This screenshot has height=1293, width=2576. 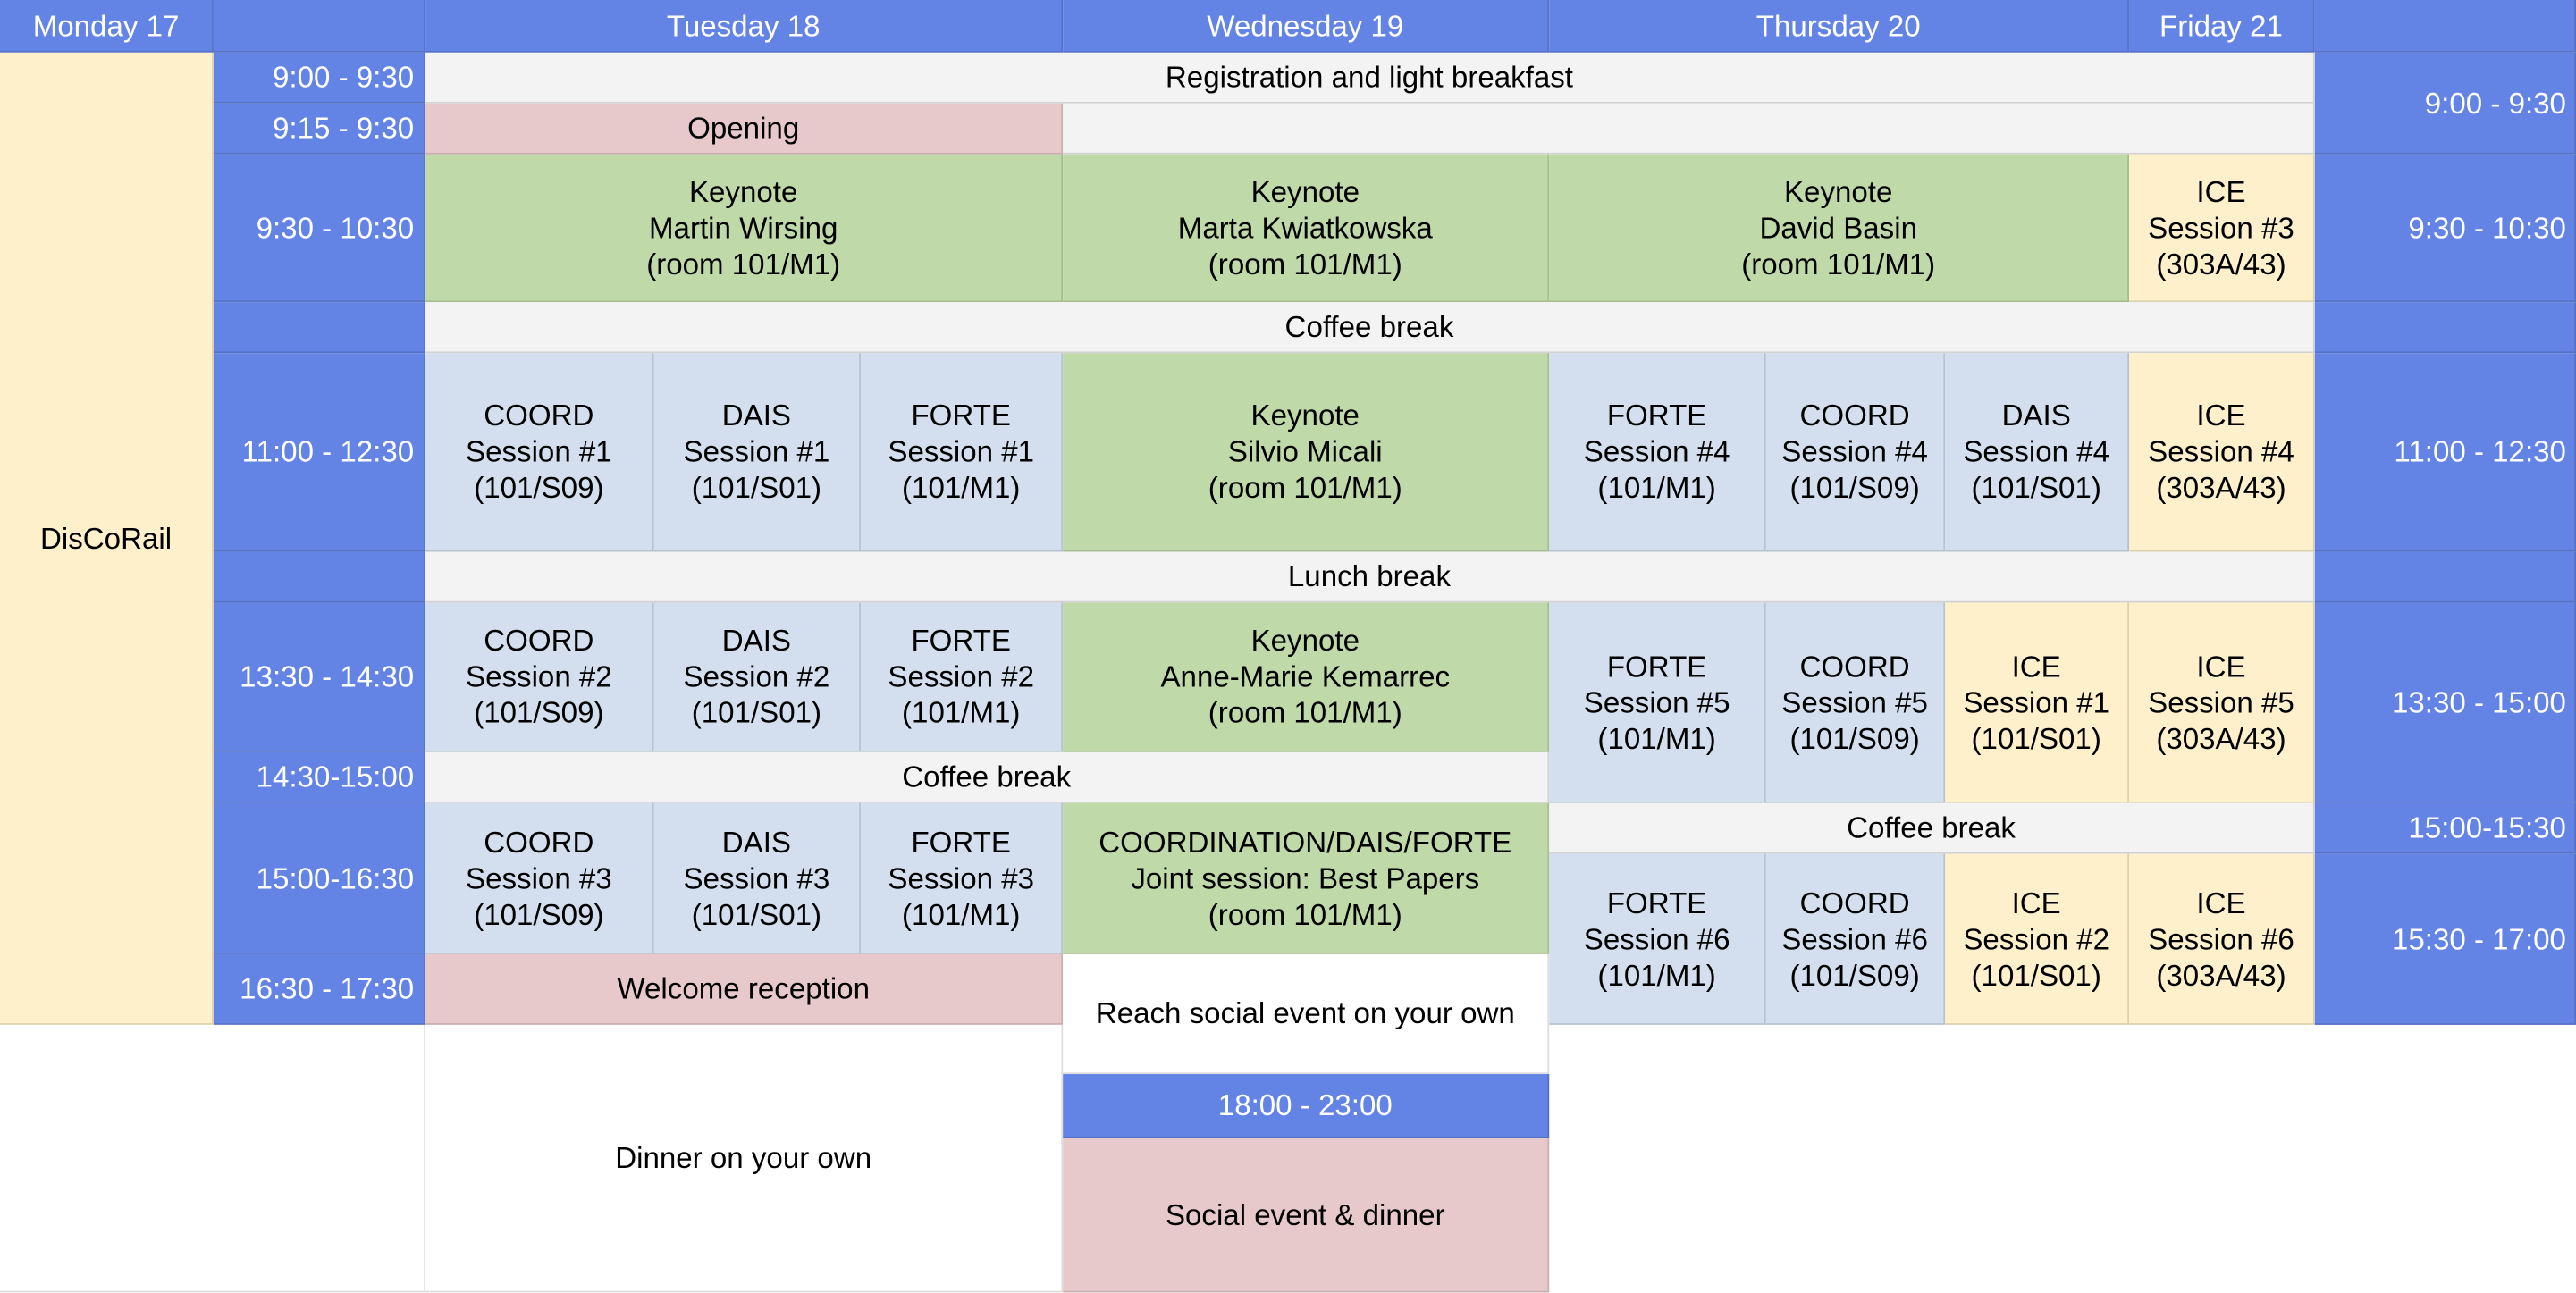 I want to click on social-event-time: 18:00 - 23:00, so click(x=1307, y=1106).